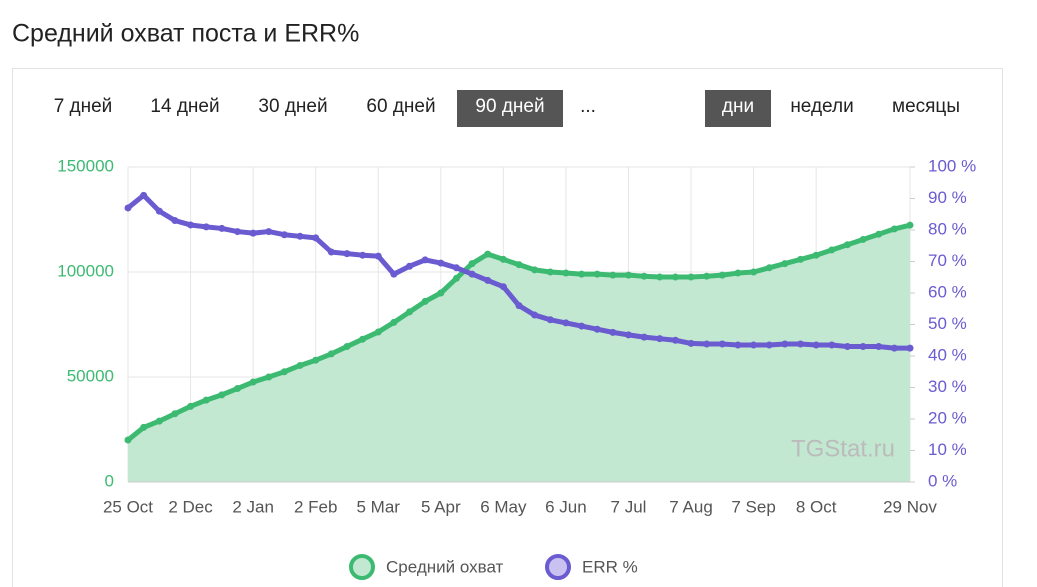 Image resolution: width=1037 pixels, height=587 pixels. I want to click on x-tick-label: 8 Oct, so click(816, 506).